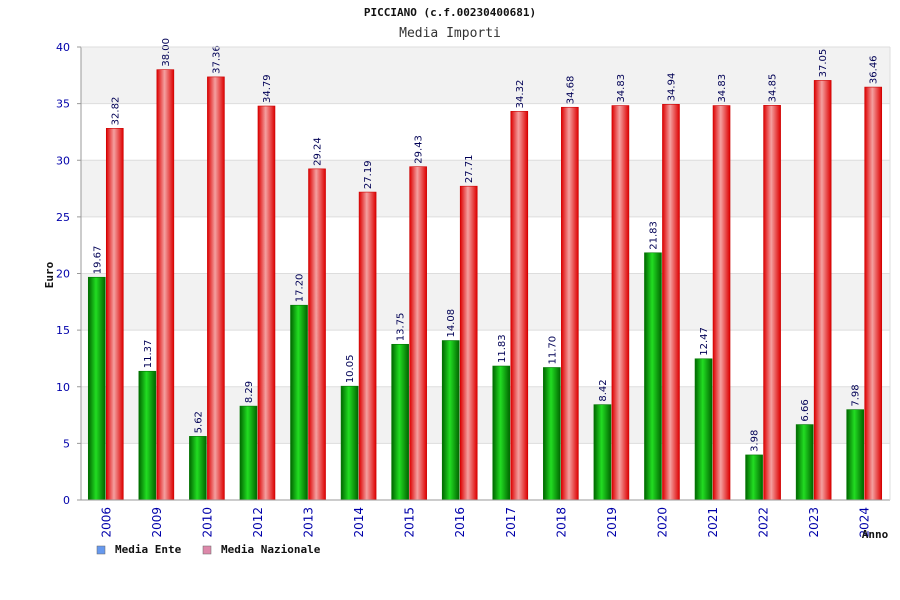 Image resolution: width=900 pixels, height=600 pixels. Describe the element at coordinates (63, 160) in the screenshot. I see `y-tick-label: 30` at that location.